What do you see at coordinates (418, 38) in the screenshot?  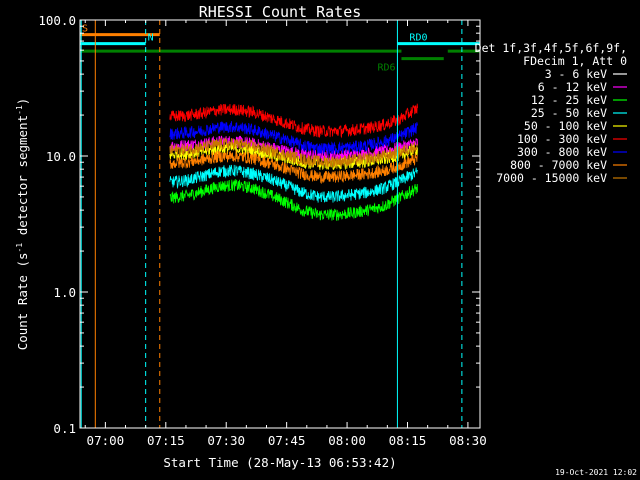 I see `flag-label: RD0` at bounding box center [418, 38].